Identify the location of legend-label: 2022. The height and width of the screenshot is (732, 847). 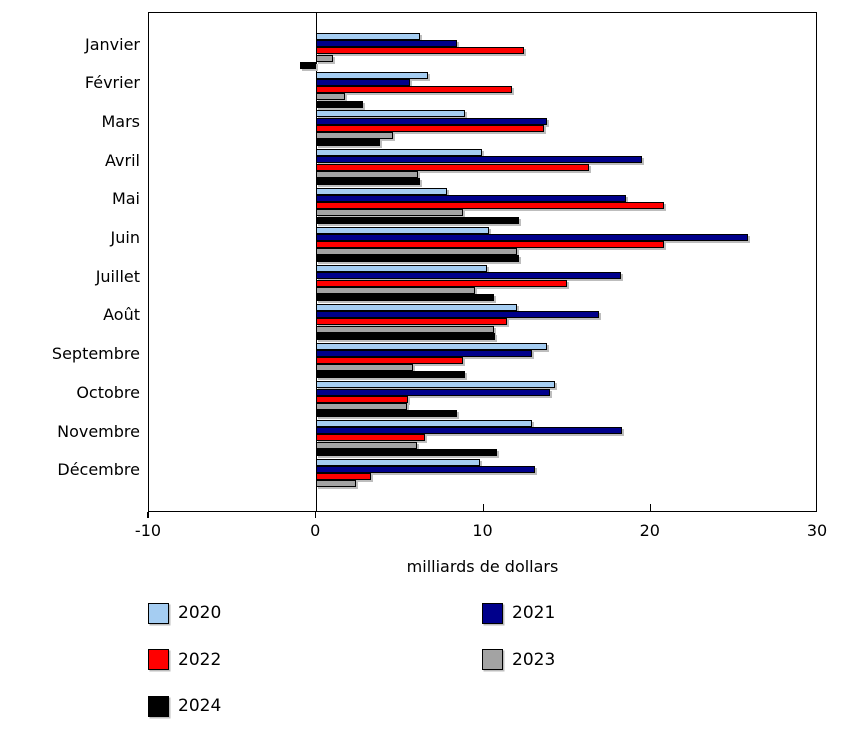
(200, 659).